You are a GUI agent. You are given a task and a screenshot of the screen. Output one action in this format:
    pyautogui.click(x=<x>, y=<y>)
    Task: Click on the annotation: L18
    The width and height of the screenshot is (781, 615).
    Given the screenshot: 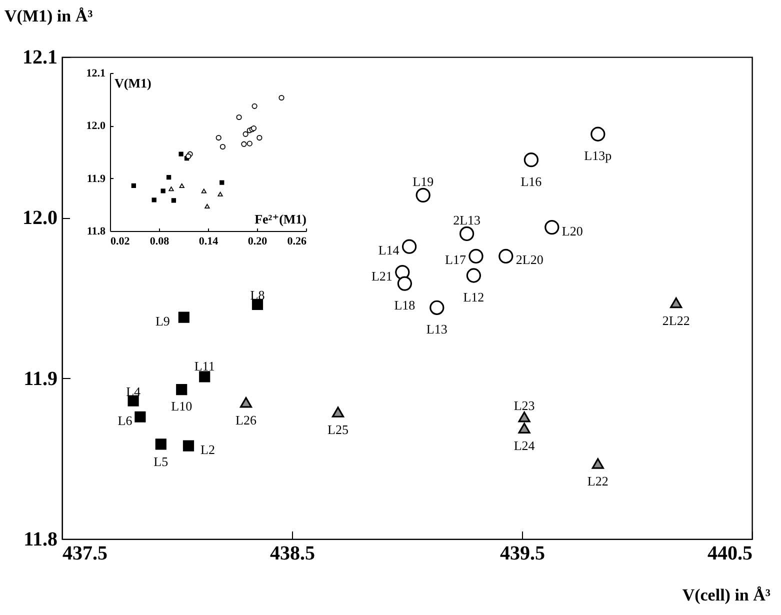 What is the action you would take?
    pyautogui.click(x=405, y=305)
    